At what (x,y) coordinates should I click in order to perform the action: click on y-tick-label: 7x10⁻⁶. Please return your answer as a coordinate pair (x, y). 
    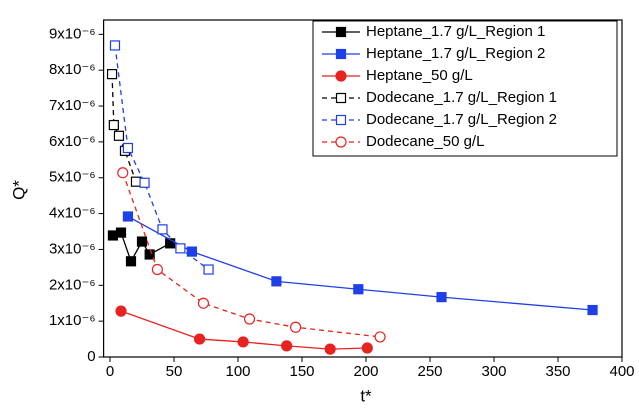
    Looking at the image, I should click on (72, 105).